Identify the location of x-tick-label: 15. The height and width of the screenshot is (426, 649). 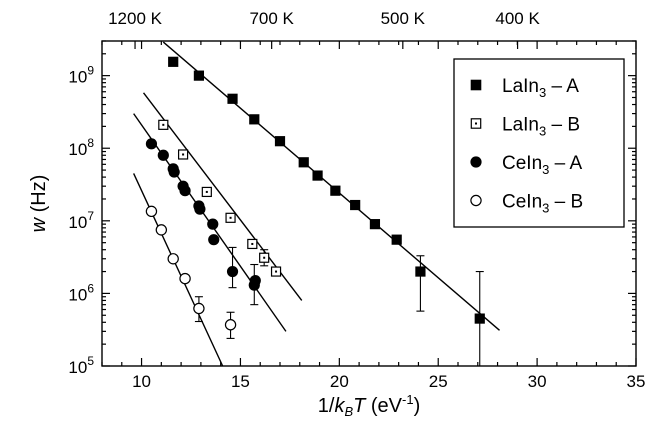
(240, 381).